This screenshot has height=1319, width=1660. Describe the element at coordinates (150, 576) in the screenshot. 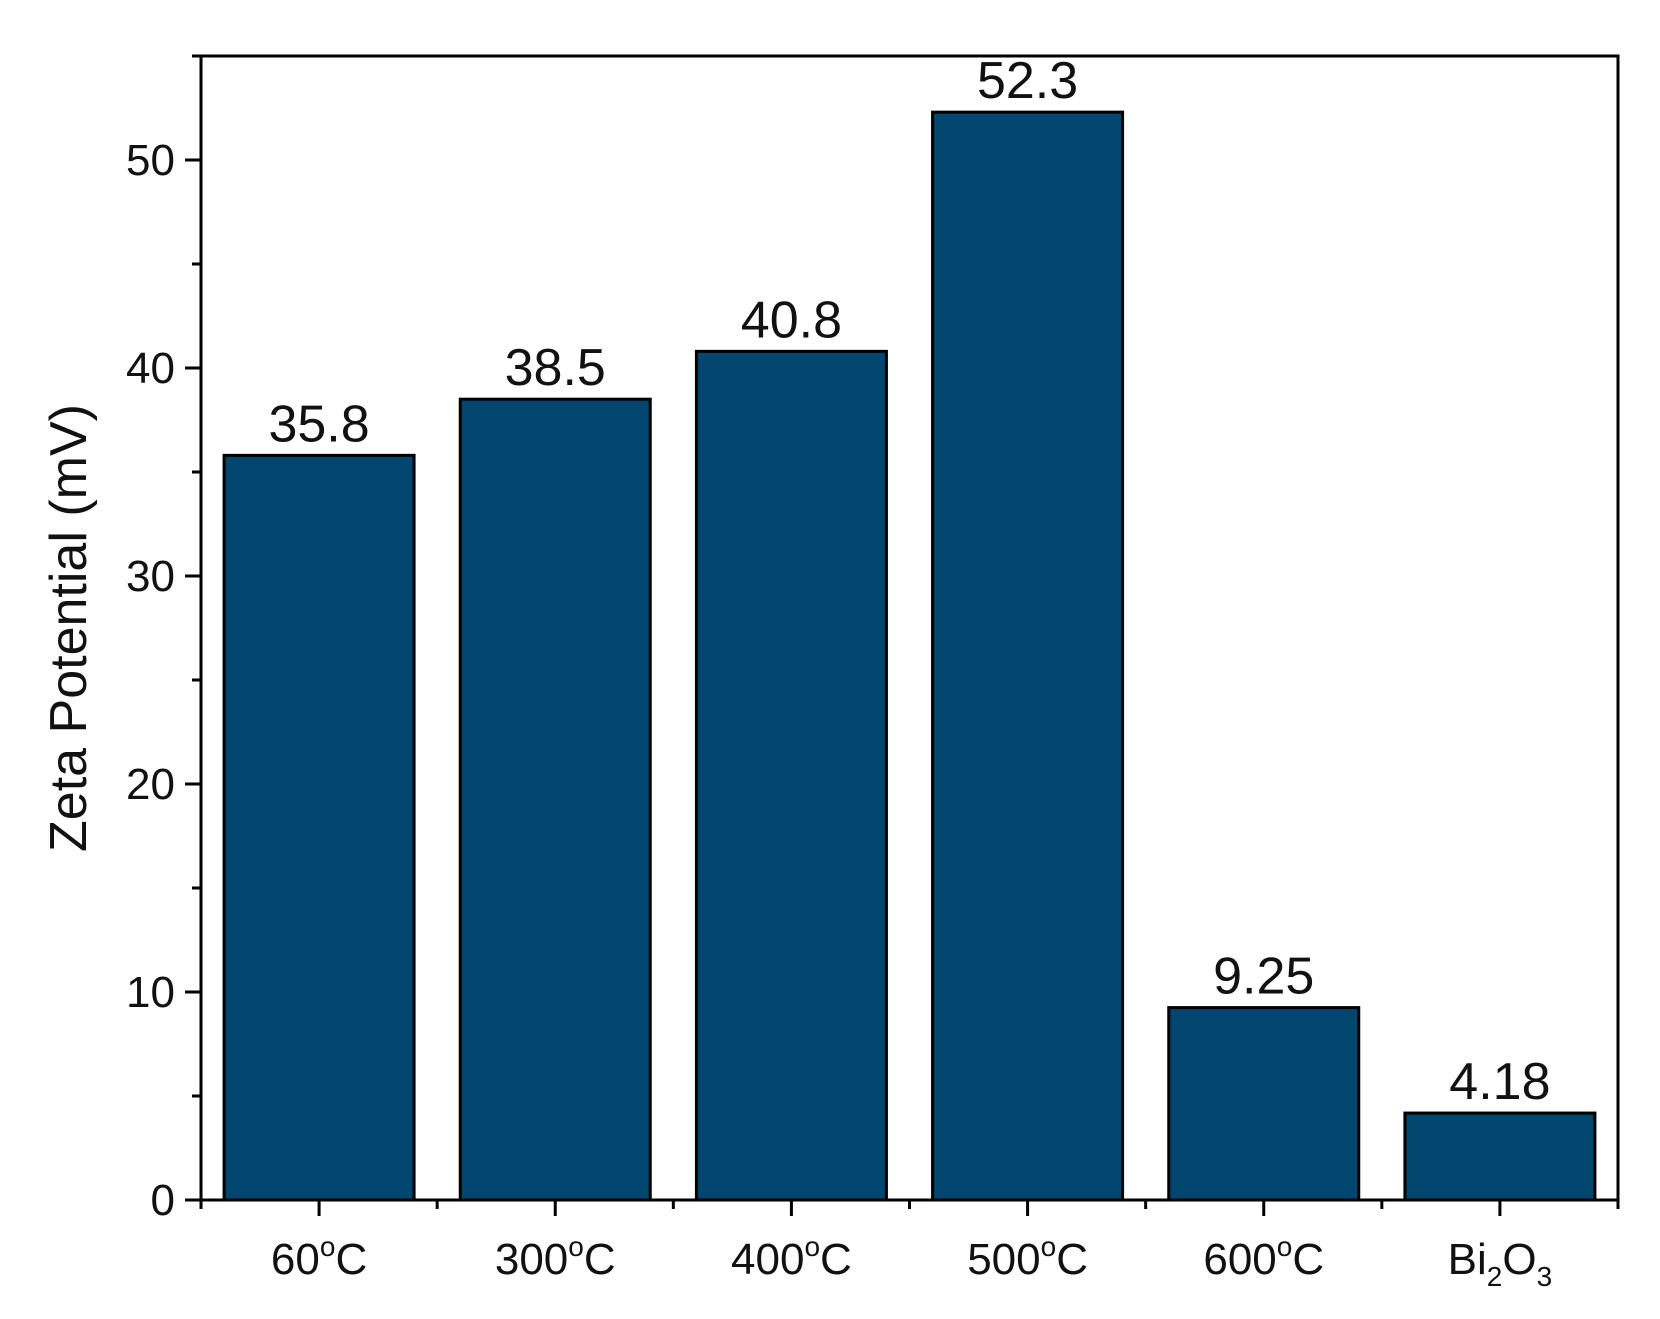

I see `y-tick-label-30: 30` at that location.